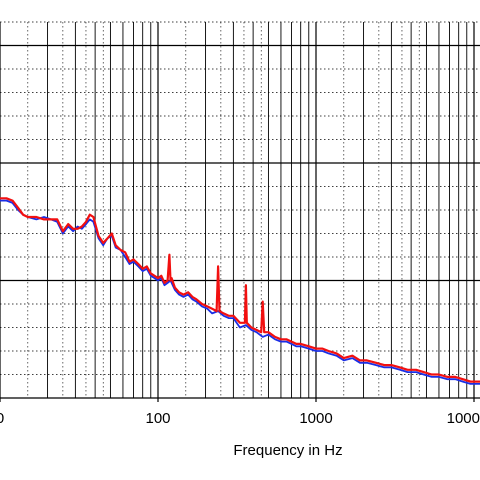 This screenshot has height=480, width=480. What do you see at coordinates (240, 418) in the screenshot?
I see `x-tick-labels: 0 100 1000 1000` at bounding box center [240, 418].